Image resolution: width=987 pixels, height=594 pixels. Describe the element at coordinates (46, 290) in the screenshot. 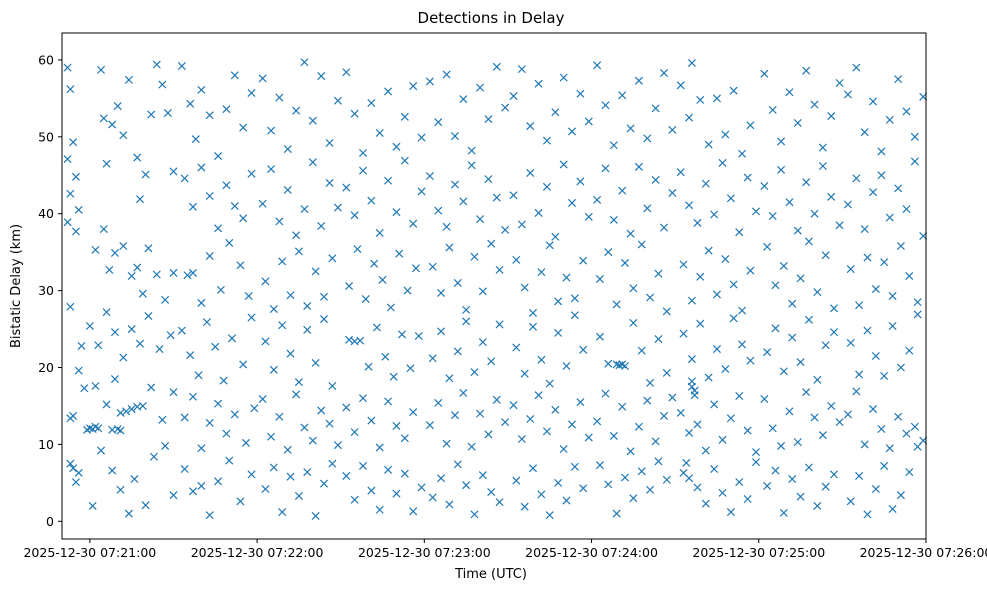

I see `y-tick-label: 30` at that location.